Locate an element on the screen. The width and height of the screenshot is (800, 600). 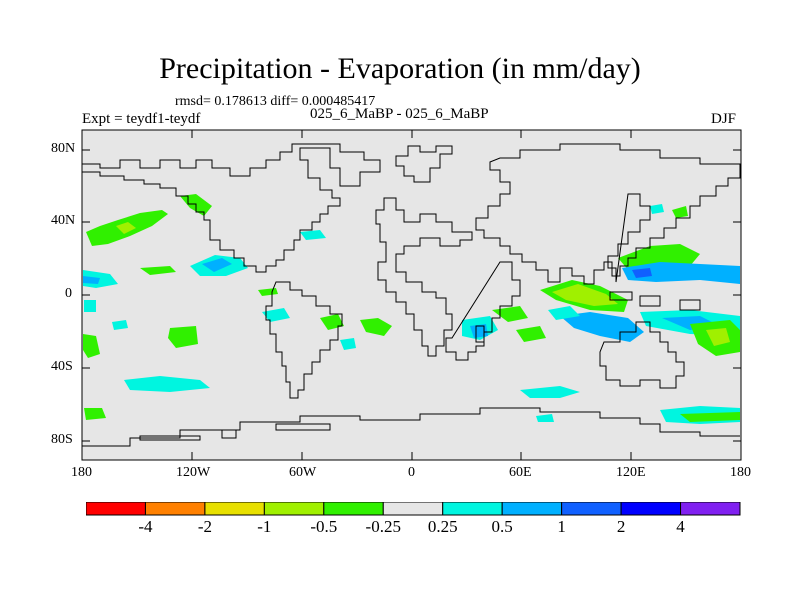
patch-pac-green-band is located at coordinates (158, 270).